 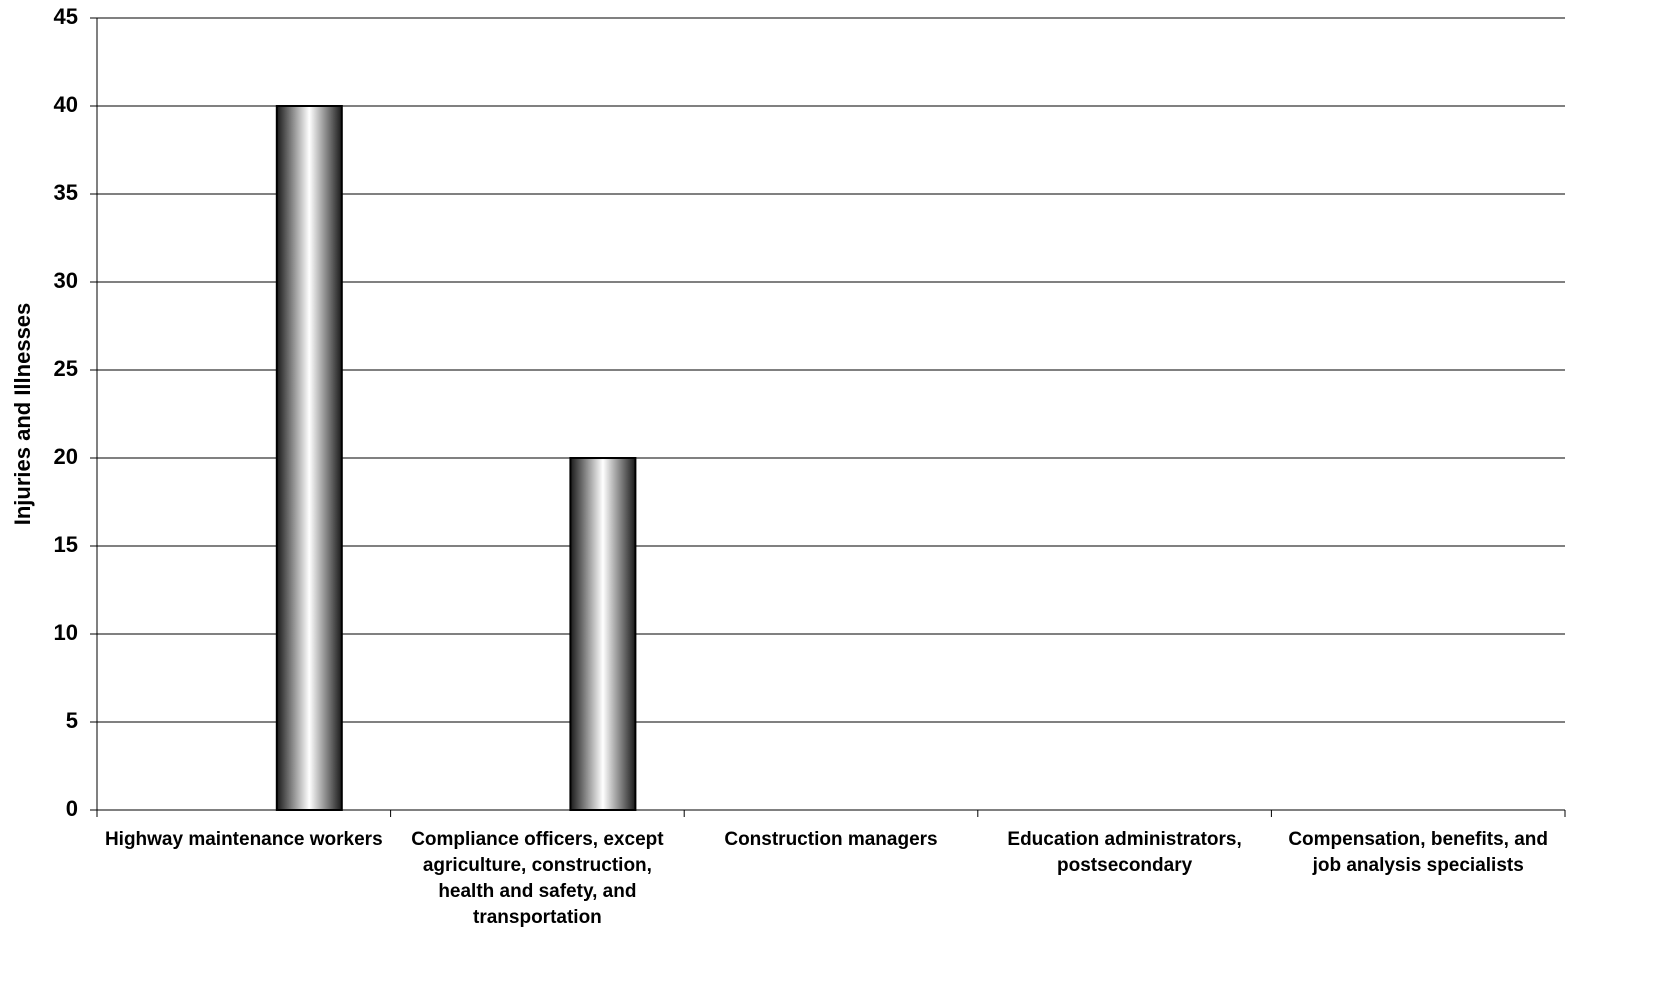 I want to click on x-tick-label: Education administrators, postsecondary, so click(x=1124, y=852).